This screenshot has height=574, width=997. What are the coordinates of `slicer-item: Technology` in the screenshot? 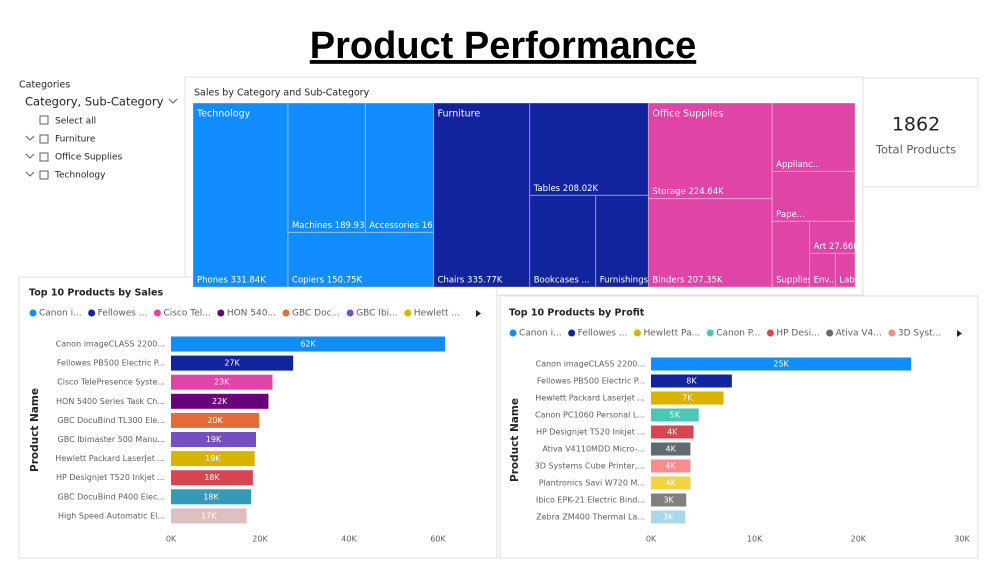 It's located at (80, 176).